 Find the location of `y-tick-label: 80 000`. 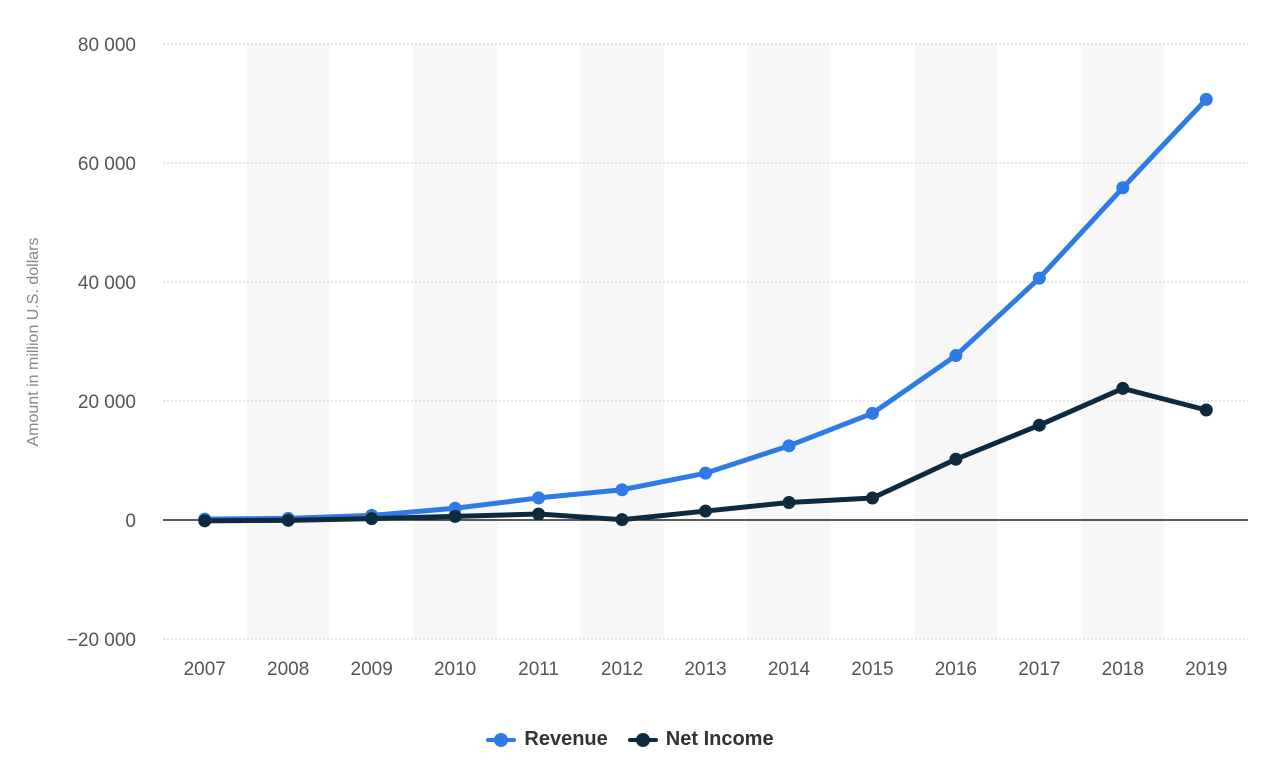

y-tick-label: 80 000 is located at coordinates (107, 45).